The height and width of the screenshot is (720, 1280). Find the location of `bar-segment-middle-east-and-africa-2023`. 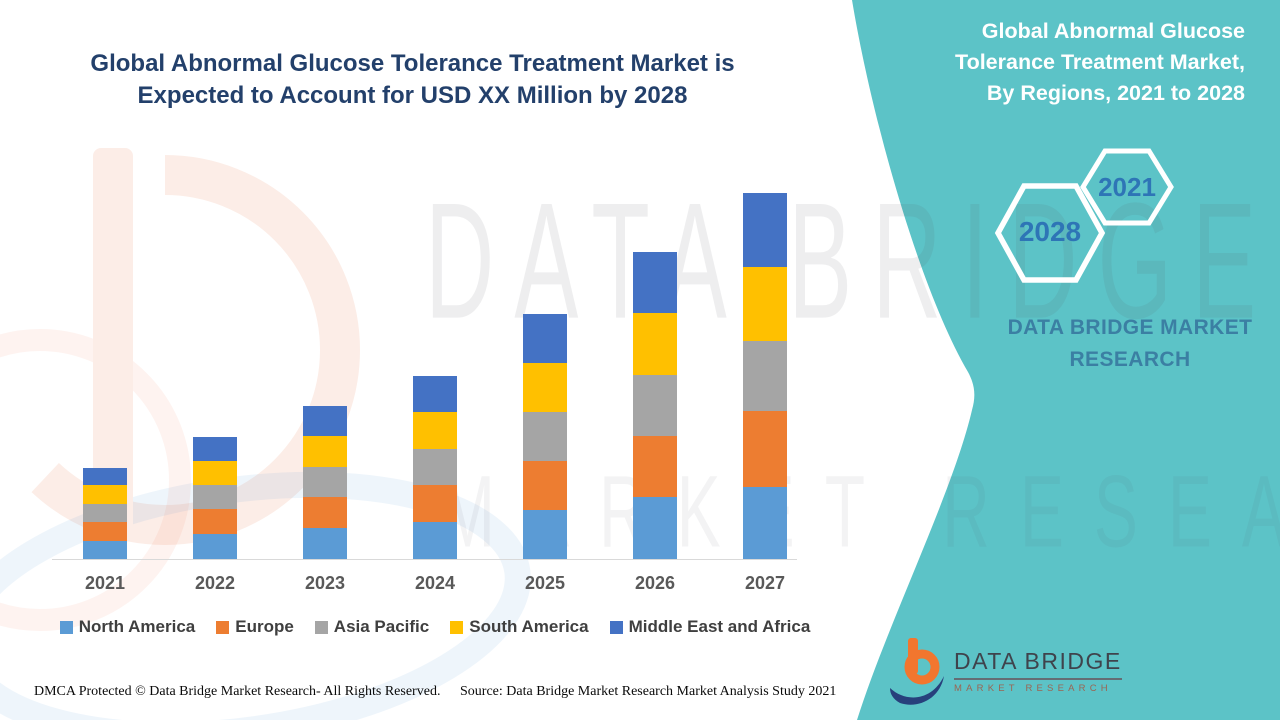

bar-segment-middle-east-and-africa-2023 is located at coordinates (325, 421).